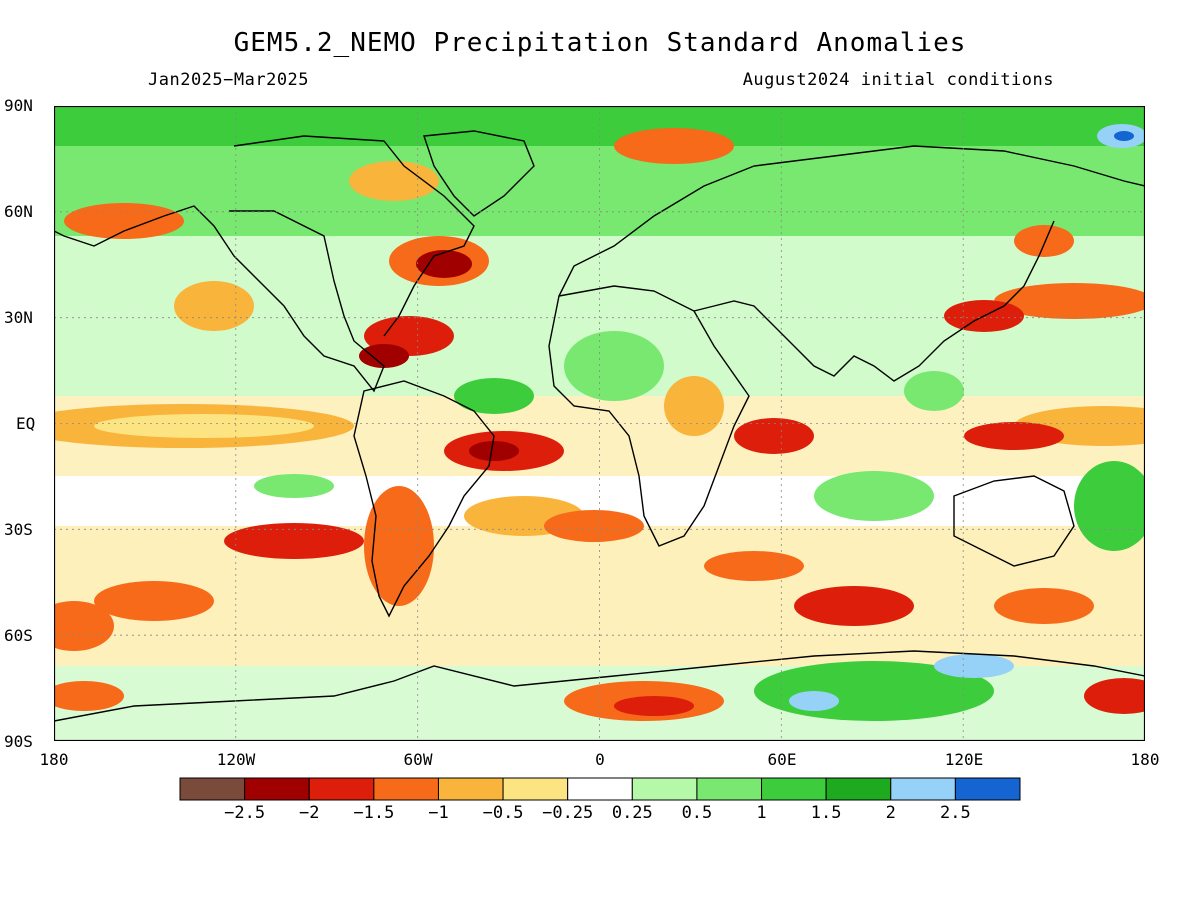 The height and width of the screenshot is (900, 1200). What do you see at coordinates (567, 813) in the screenshot?
I see `colorbar-label: −0.25` at bounding box center [567, 813].